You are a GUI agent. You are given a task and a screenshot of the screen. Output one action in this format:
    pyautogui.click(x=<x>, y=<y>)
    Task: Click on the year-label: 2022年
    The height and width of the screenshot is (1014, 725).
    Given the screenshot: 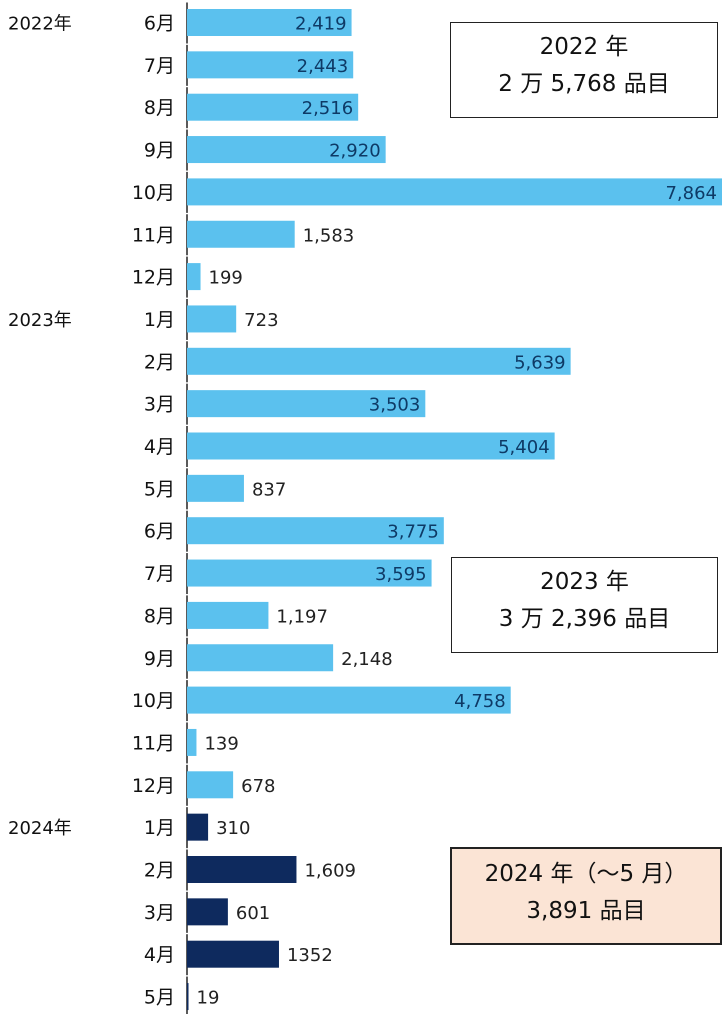 What is the action you would take?
    pyautogui.click(x=40, y=24)
    